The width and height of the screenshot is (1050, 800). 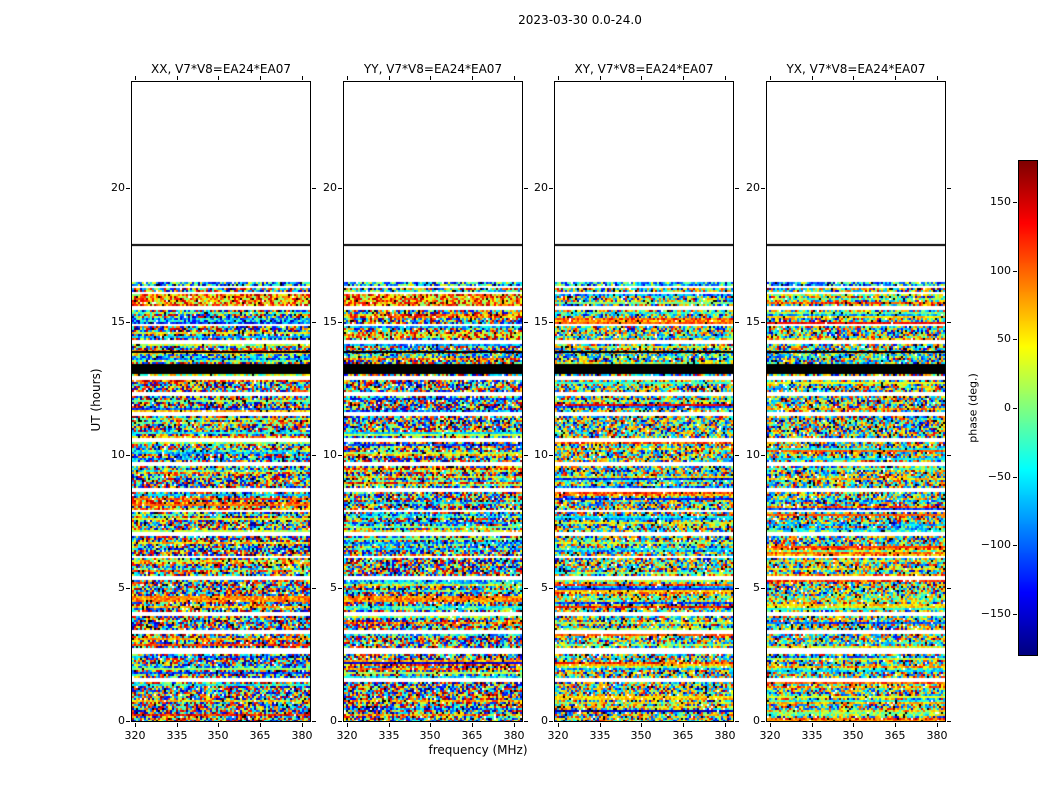 What do you see at coordinates (856, 401) in the screenshot?
I see `panel-yx` at bounding box center [856, 401].